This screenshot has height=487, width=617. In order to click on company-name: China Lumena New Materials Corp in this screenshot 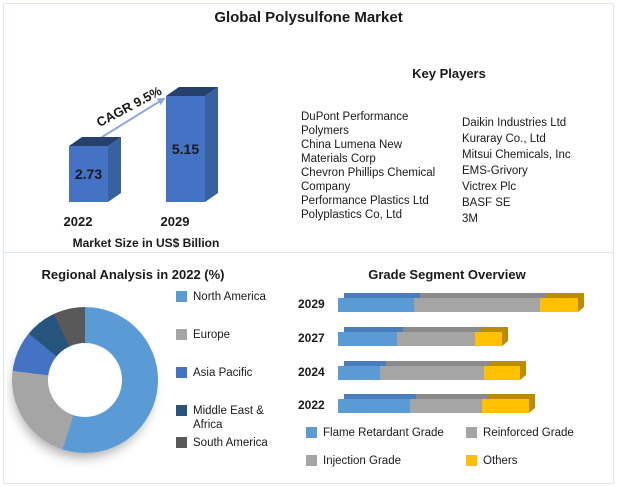, I will do `click(352, 152)`.